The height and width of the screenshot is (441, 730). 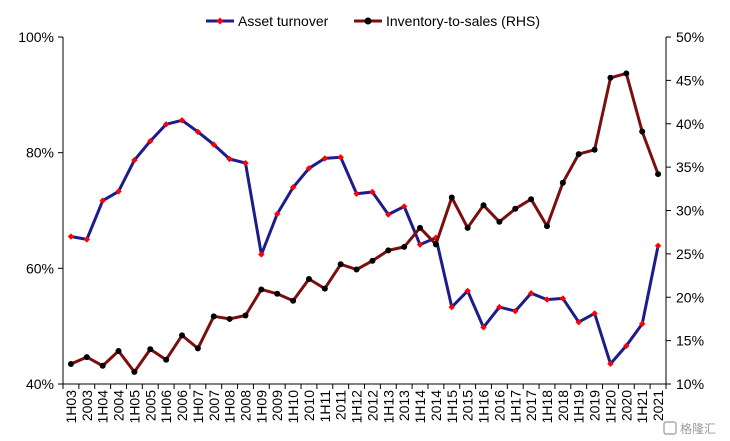 What do you see at coordinates (372, 405) in the screenshot?
I see `x-axis-tick-label: 2012` at bounding box center [372, 405].